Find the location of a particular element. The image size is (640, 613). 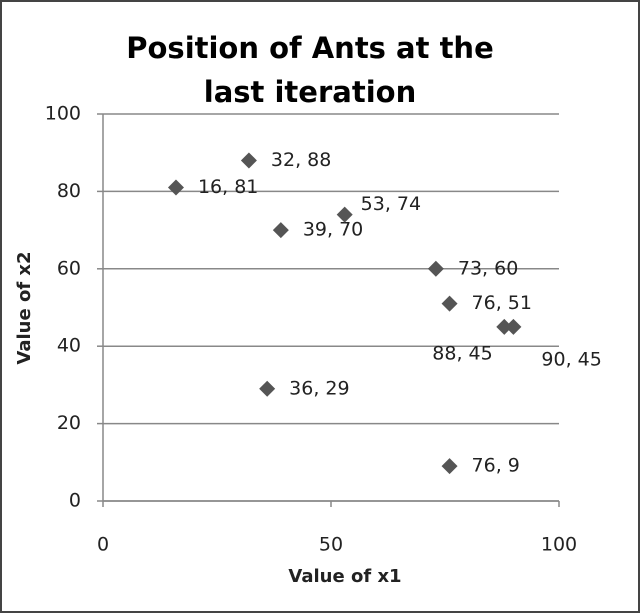

x-axis-title: Value of x1 is located at coordinates (344, 576).